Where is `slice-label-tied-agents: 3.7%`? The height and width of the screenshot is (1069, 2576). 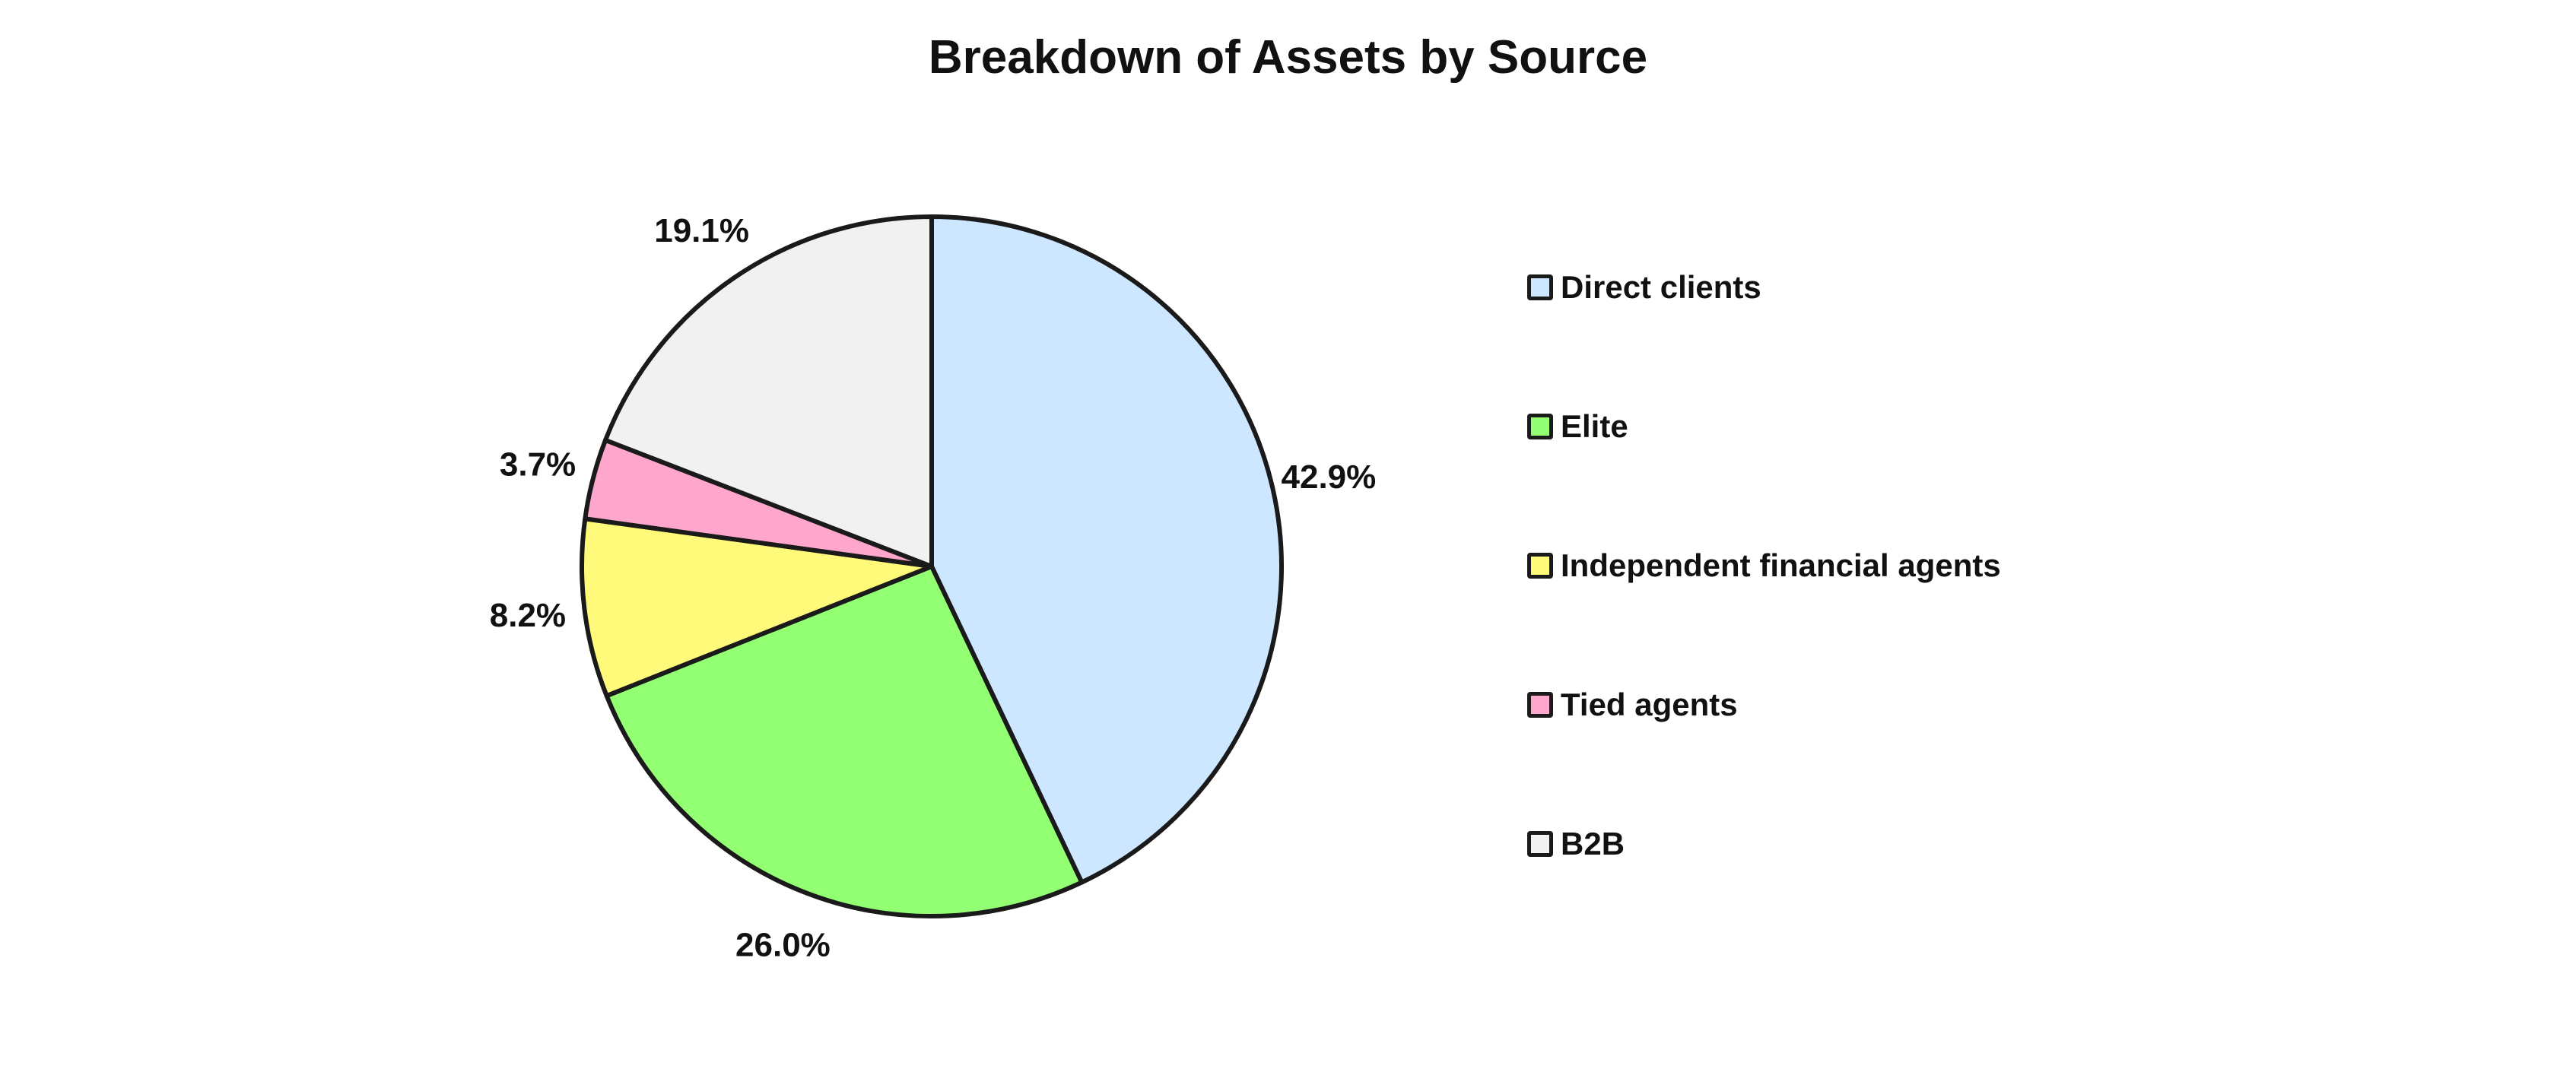 slice-label-tied-agents: 3.7% is located at coordinates (538, 465).